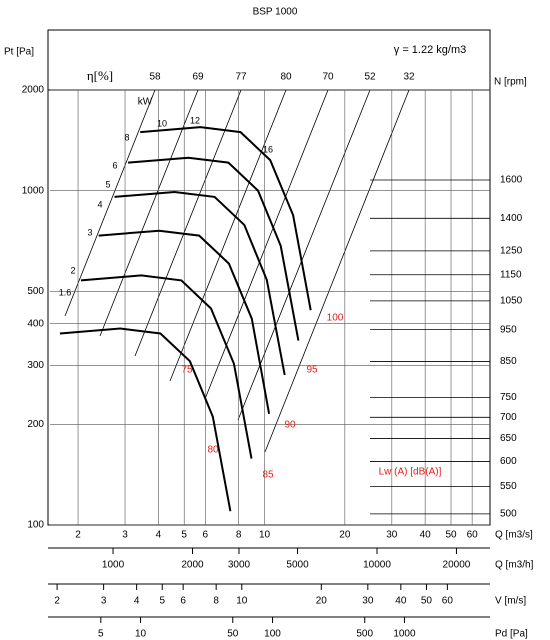  What do you see at coordinates (511, 250) in the screenshot?
I see `speed-tick-label: 1250` at bounding box center [511, 250].